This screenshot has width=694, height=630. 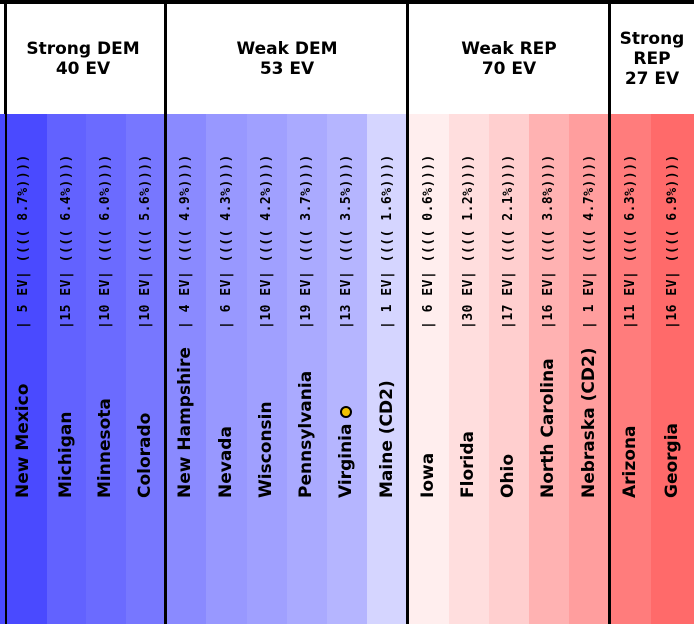 I want to click on marker-icon, so click(x=346, y=411).